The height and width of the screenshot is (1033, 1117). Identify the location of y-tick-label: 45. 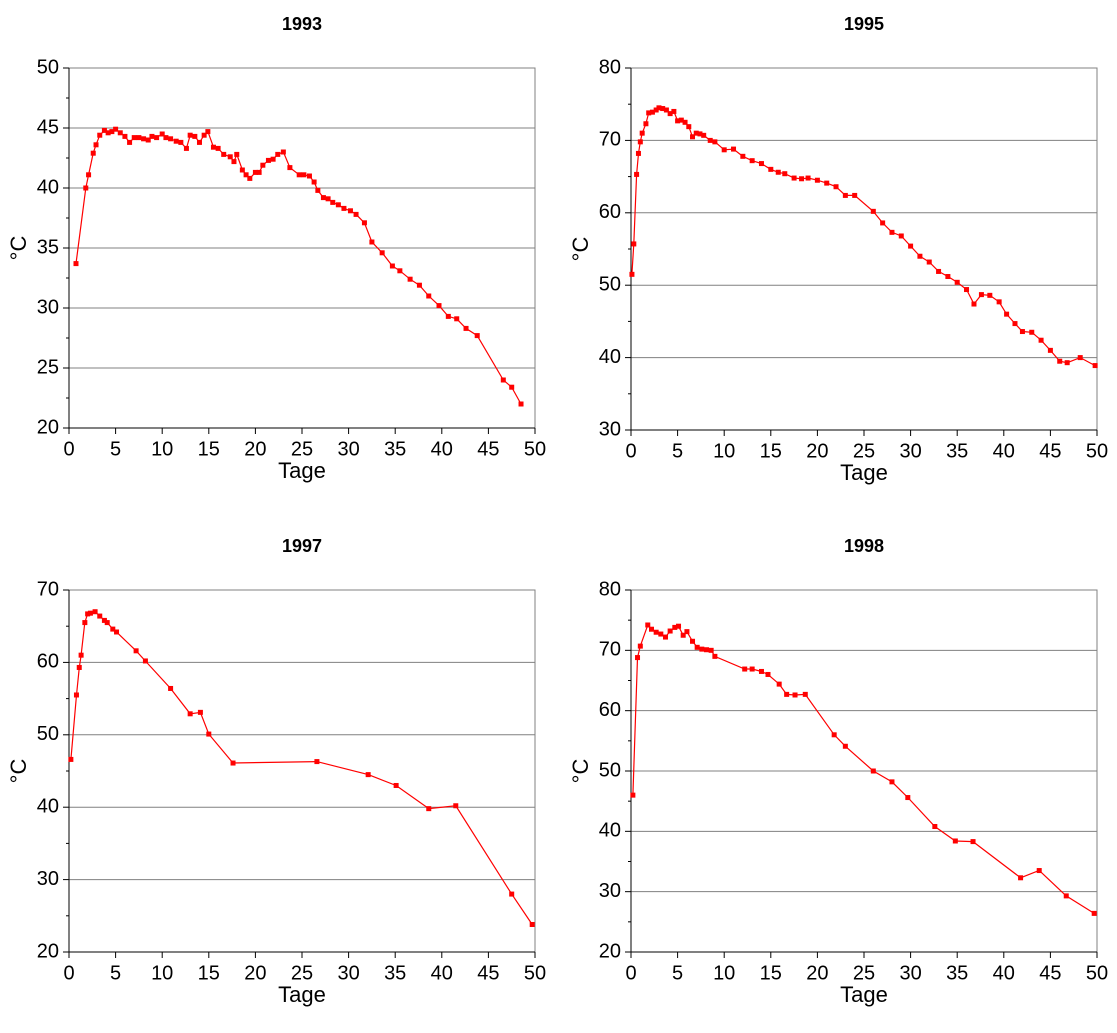
(48, 127).